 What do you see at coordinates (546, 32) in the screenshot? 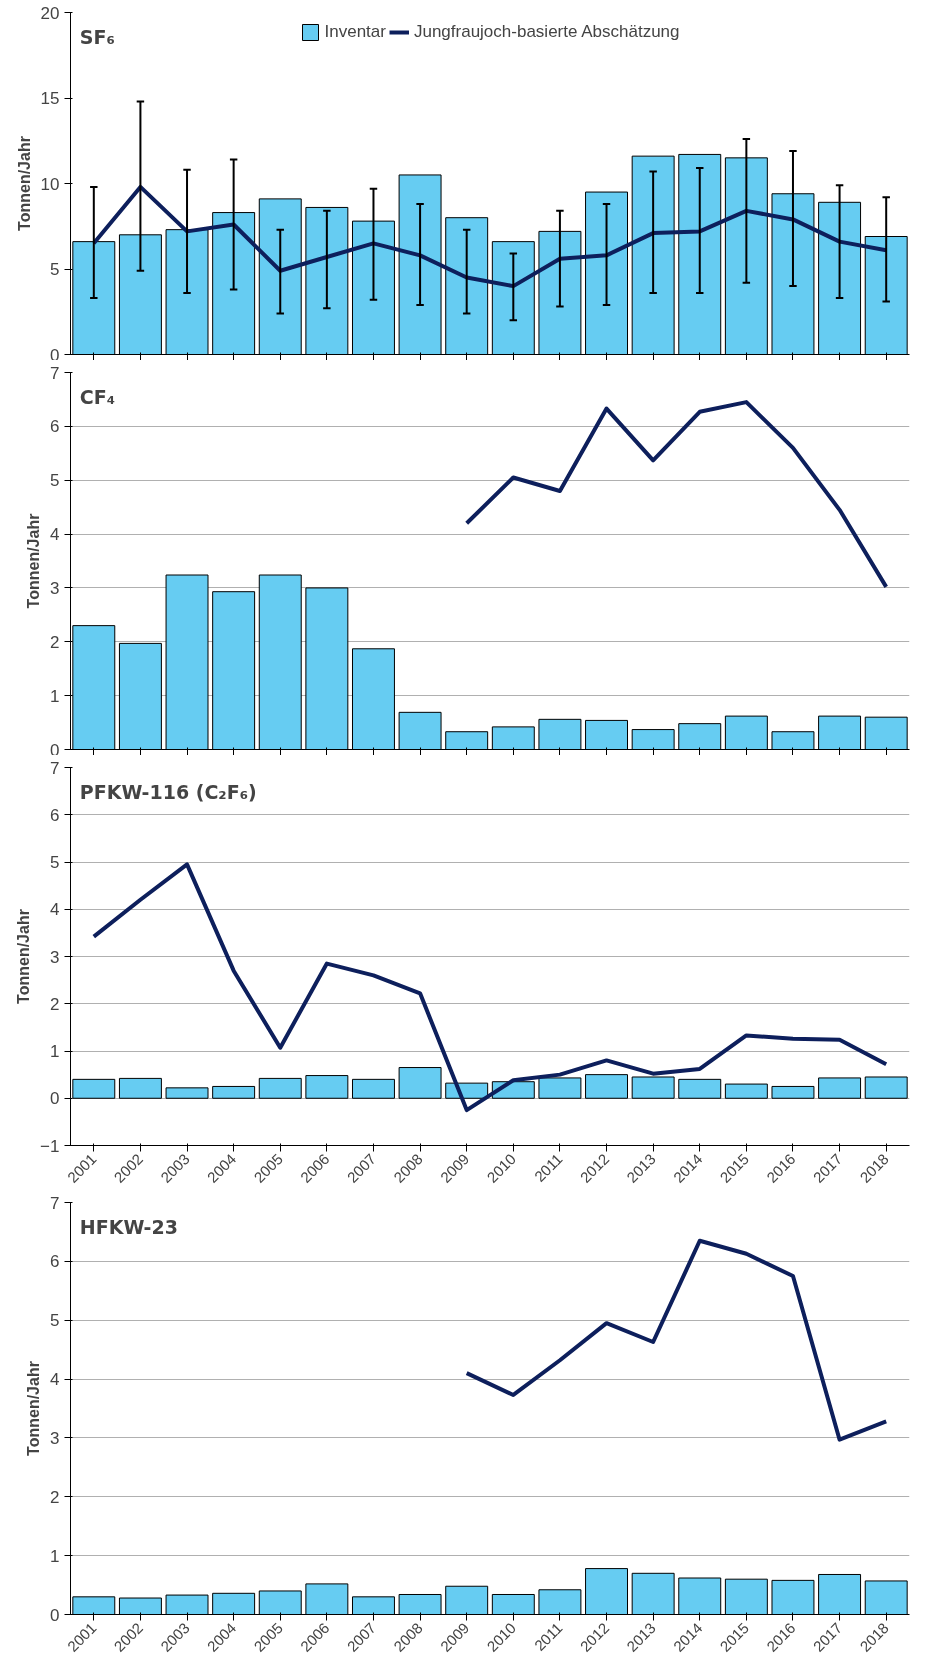
I see `legend-label: Jungfraujoch-basierte Abschätzung` at bounding box center [546, 32].